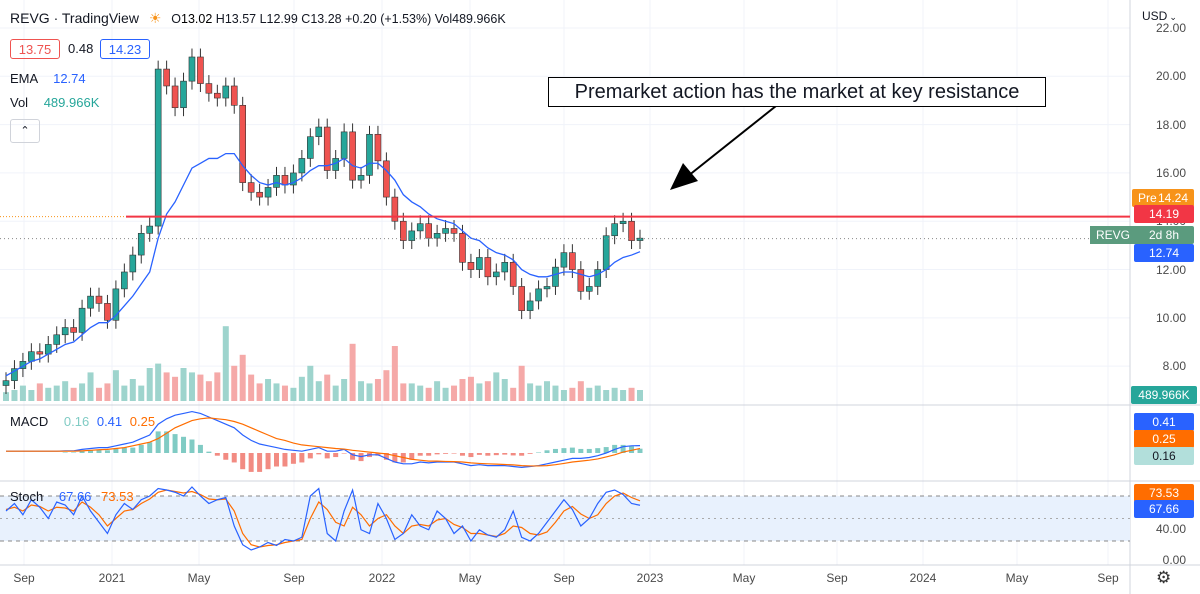 Image resolution: width=1200 pixels, height=594 pixels. Describe the element at coordinates (1017, 578) in the screenshot. I see `x-tick: May` at that location.